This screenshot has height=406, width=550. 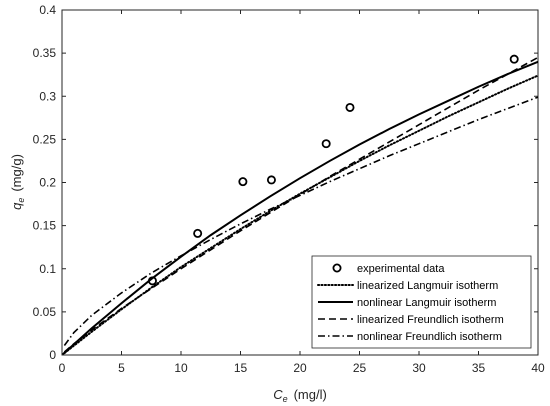 What do you see at coordinates (360, 368) in the screenshot?
I see `x-tick-label: 25` at bounding box center [360, 368].